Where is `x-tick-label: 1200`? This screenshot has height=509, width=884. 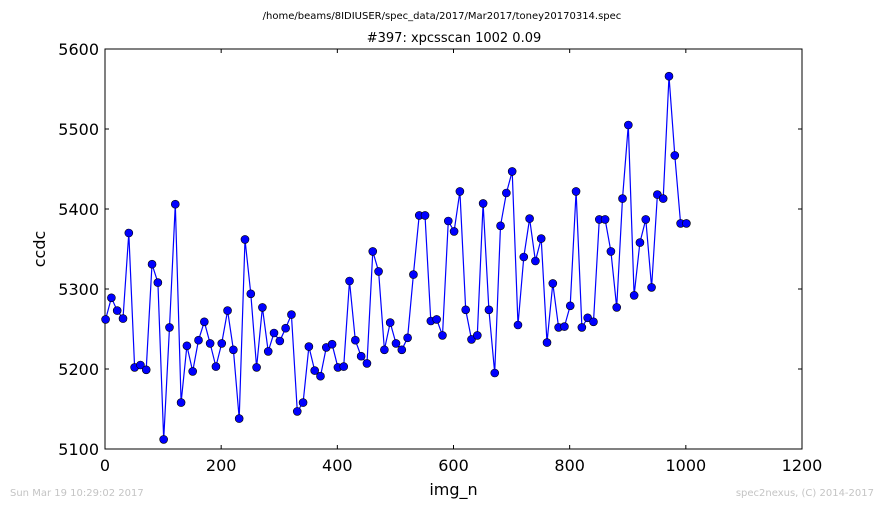 x-tick-label: 1200 is located at coordinates (802, 465).